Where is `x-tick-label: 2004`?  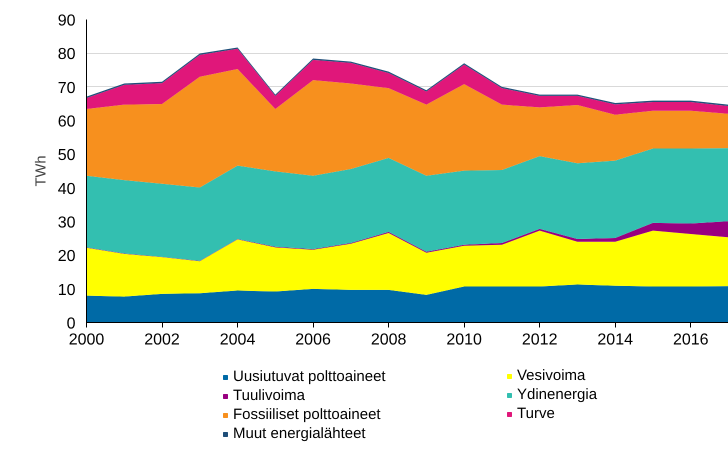
x-tick-label: 2004 is located at coordinates (238, 340).